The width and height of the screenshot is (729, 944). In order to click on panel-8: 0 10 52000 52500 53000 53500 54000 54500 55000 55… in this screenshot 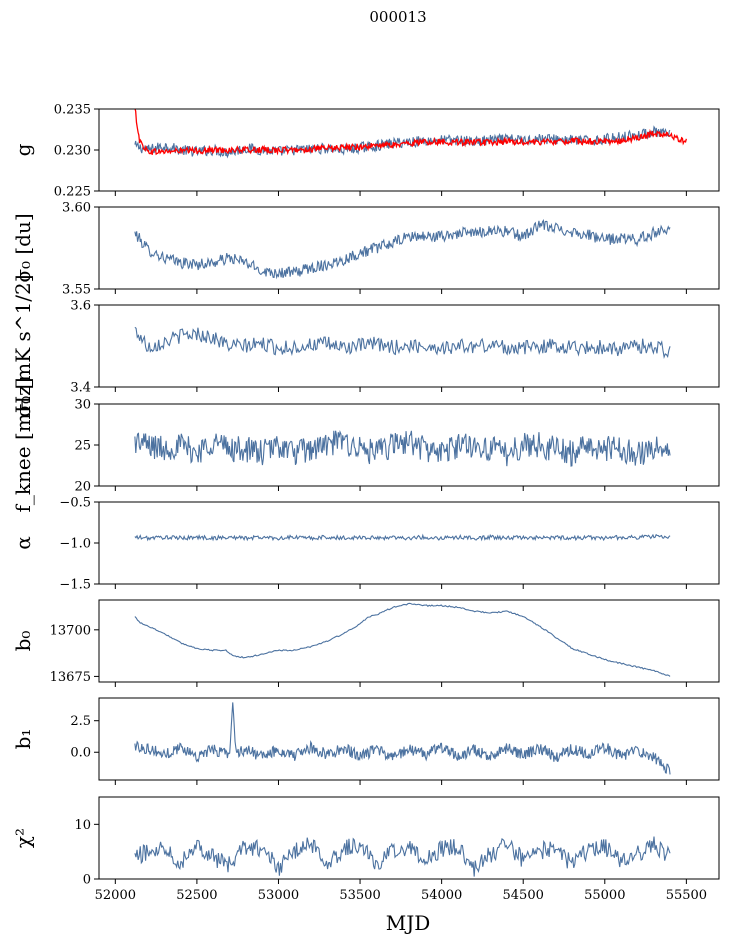, I will do `click(365, 849)`.